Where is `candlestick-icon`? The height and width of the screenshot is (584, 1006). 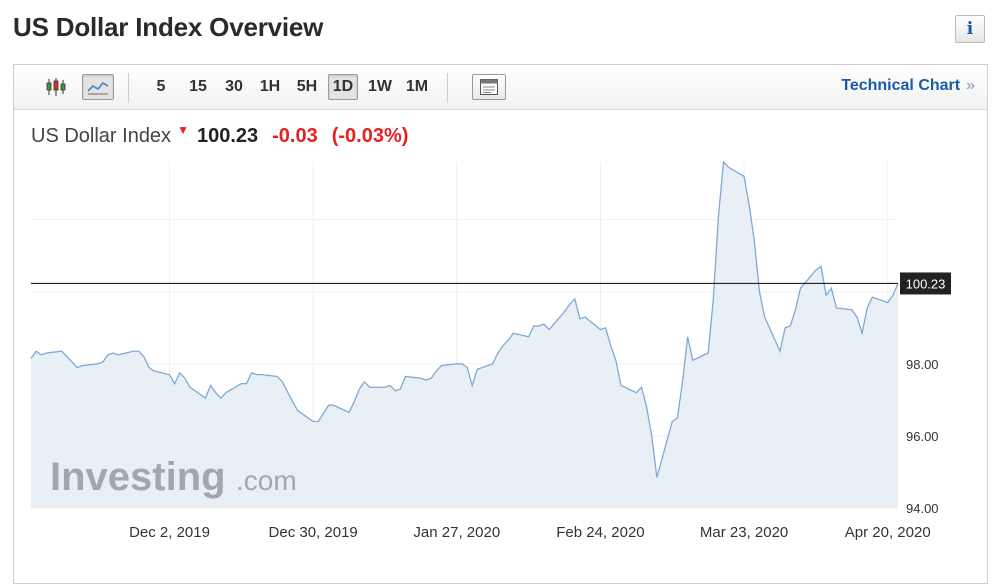
candlestick-icon is located at coordinates (56, 87).